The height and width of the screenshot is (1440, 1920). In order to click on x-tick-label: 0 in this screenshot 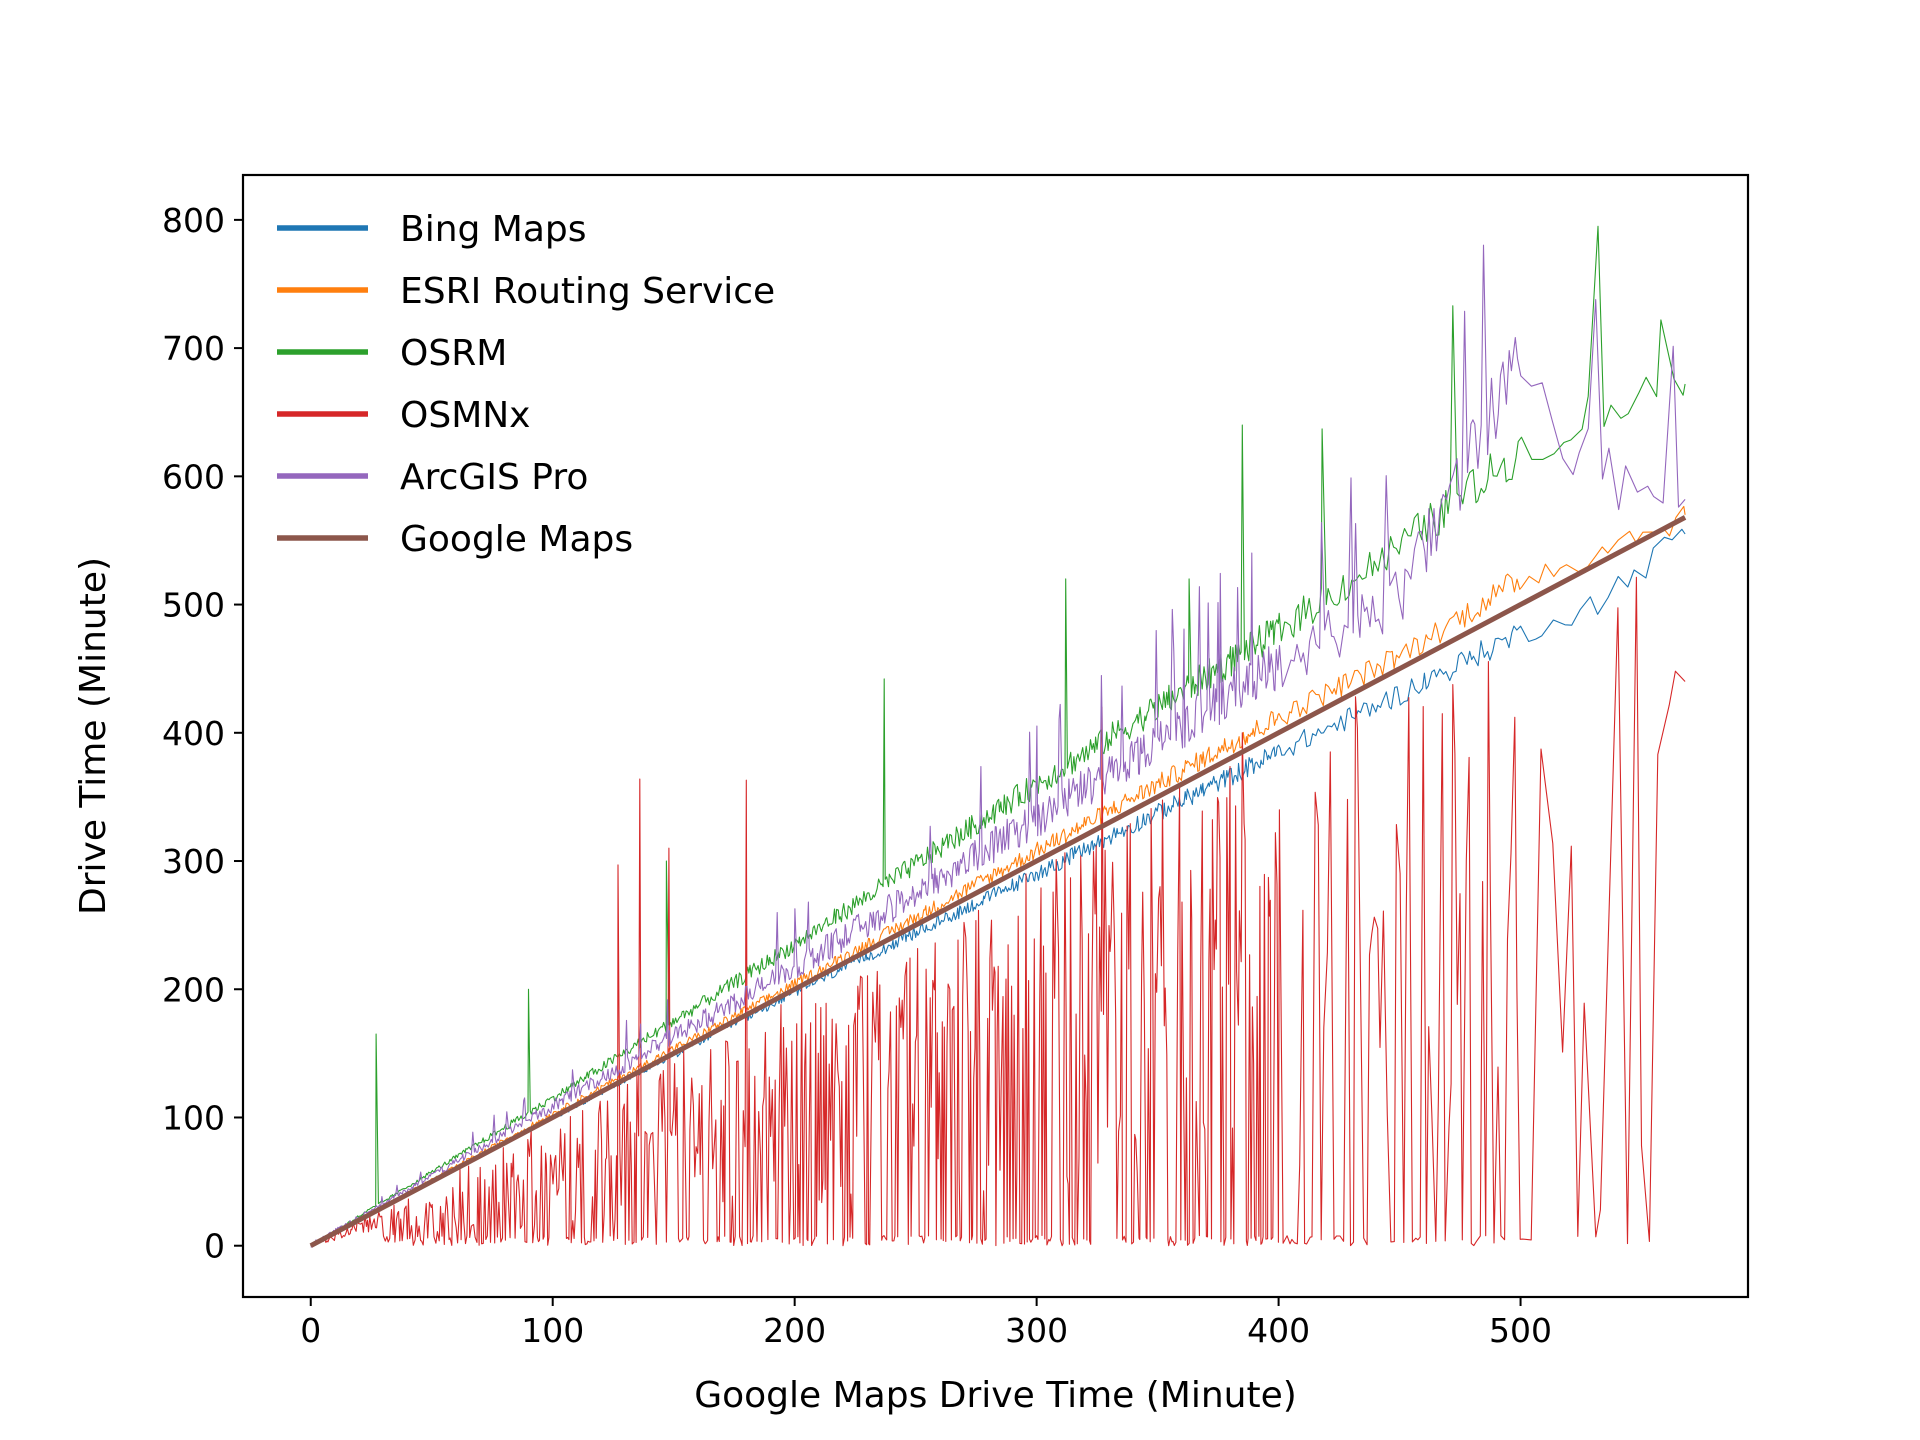, I will do `click(310, 1330)`.